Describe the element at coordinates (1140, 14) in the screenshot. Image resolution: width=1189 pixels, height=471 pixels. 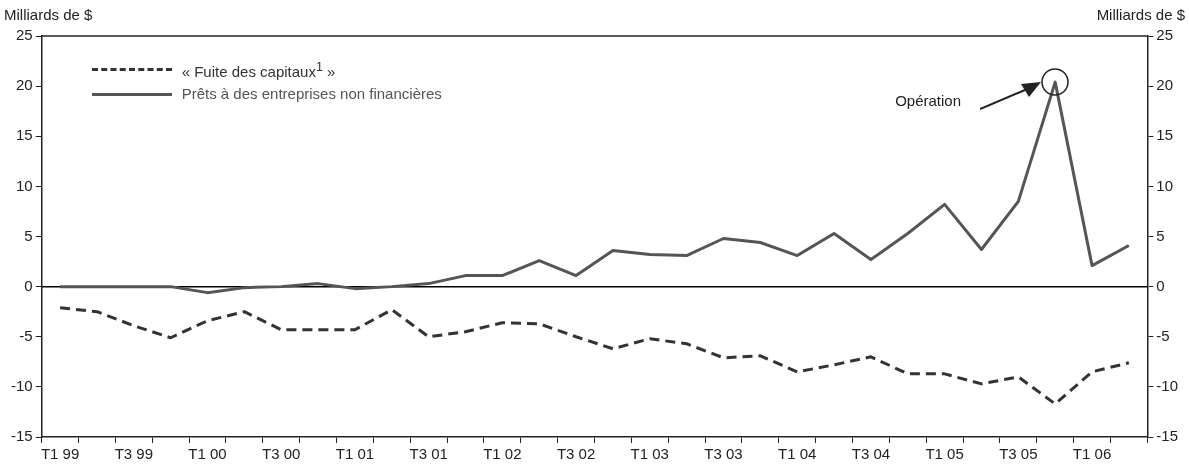
I see `y2-axis-title: Milliards de $` at that location.